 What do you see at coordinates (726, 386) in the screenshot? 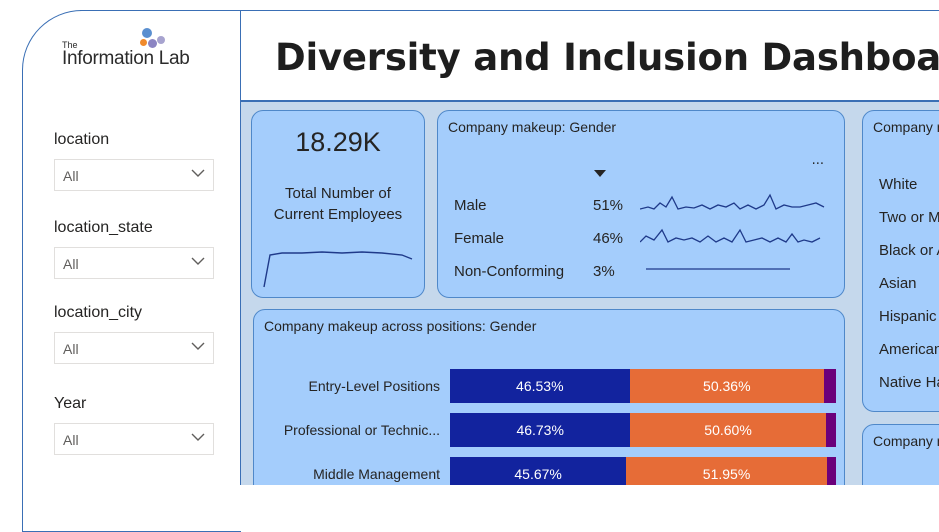
I see `female-bar-segment: 50.36%` at bounding box center [726, 386].